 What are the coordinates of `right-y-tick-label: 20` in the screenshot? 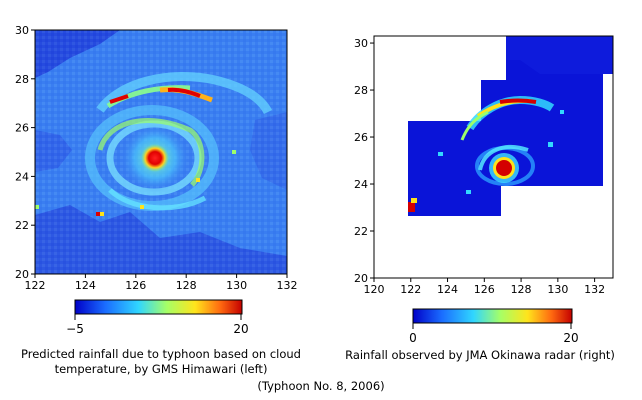 It's located at (361, 278).